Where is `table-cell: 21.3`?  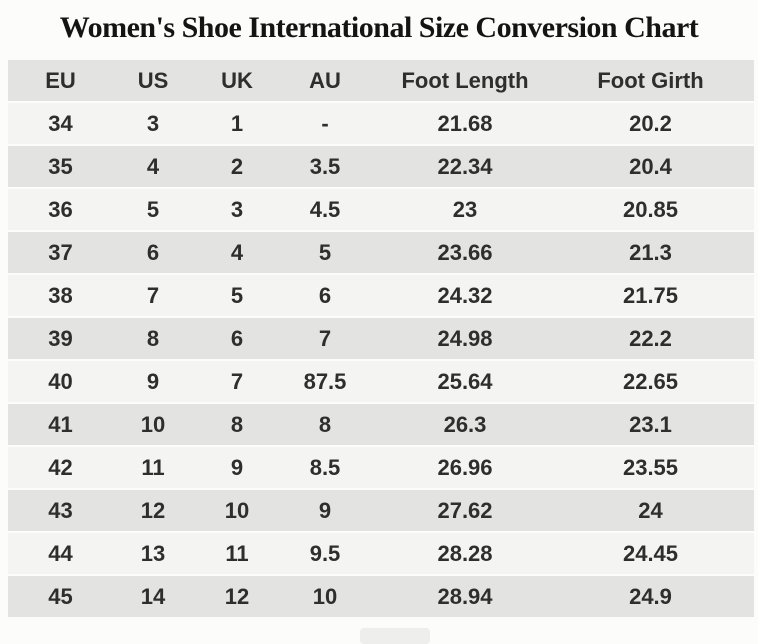 table-cell: 21.3 is located at coordinates (650, 252).